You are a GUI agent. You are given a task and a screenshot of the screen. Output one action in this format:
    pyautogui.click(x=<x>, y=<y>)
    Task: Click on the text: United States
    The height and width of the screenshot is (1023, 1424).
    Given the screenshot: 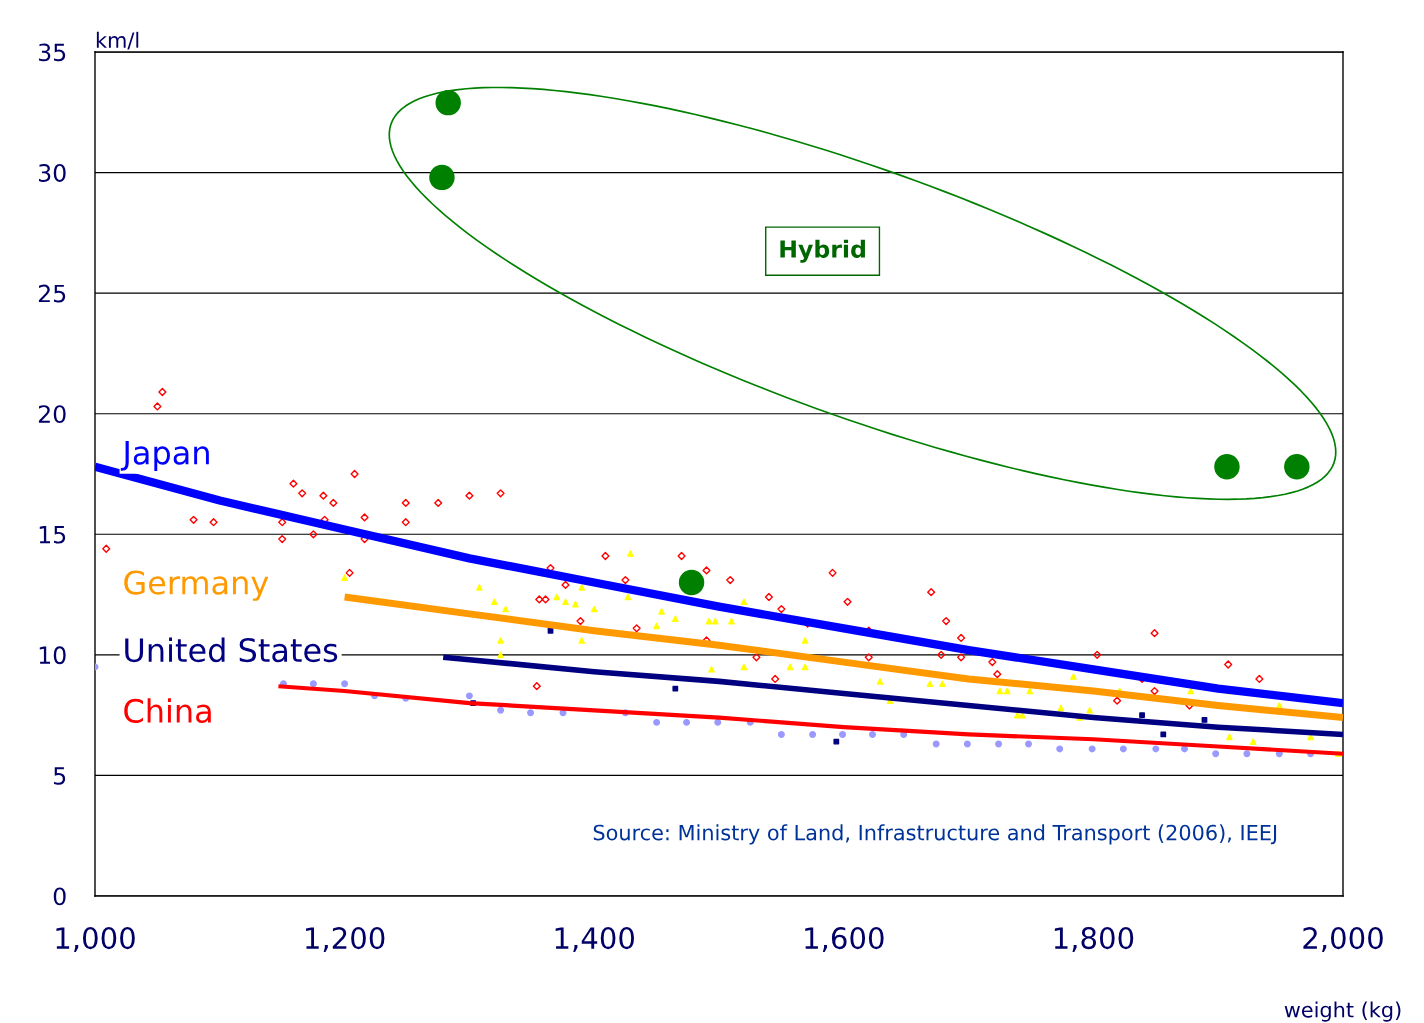 What is the action you would take?
    pyautogui.click(x=231, y=650)
    